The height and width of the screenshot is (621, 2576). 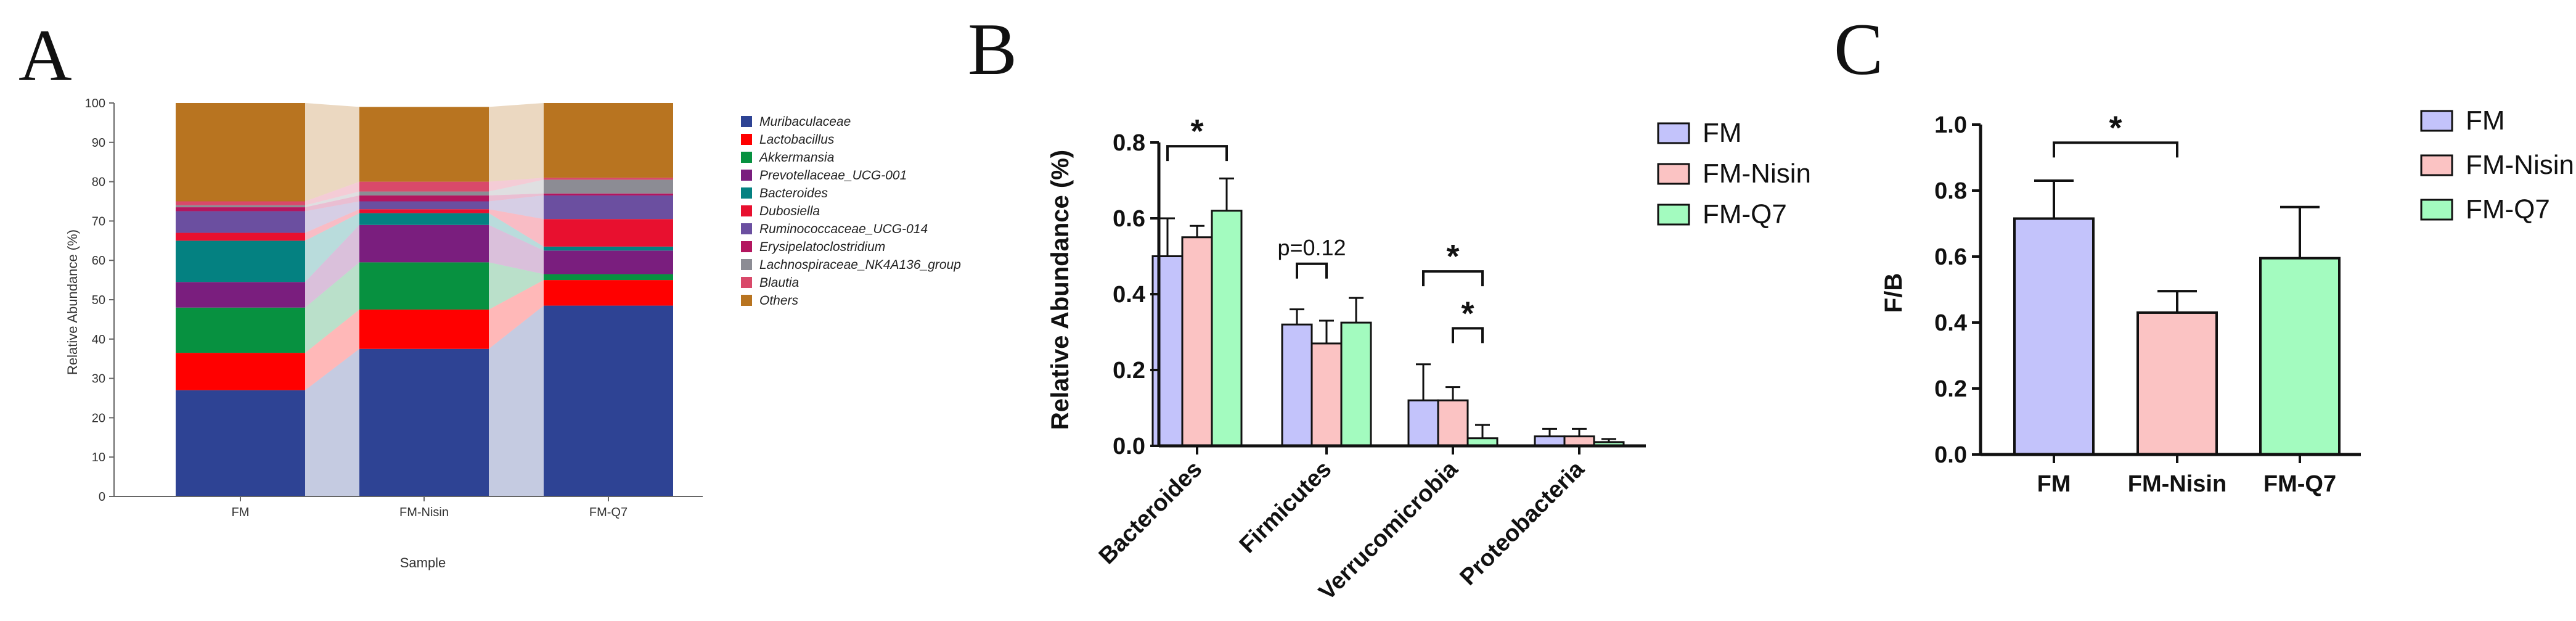 What do you see at coordinates (1893, 293) in the screenshot?
I see `chart-c-ylabel: F/B` at bounding box center [1893, 293].